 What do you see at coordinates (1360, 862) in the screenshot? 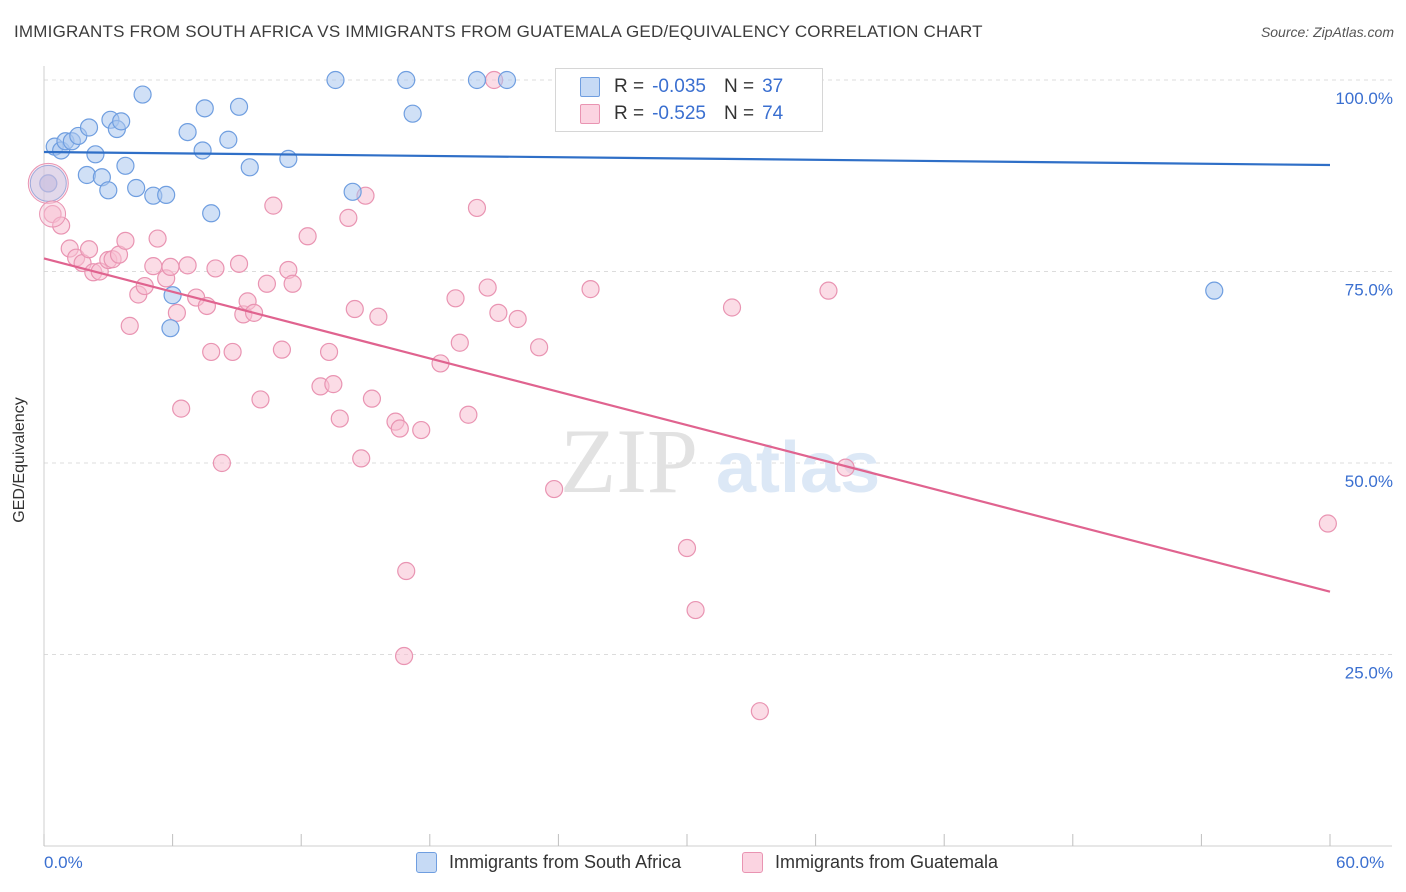
I see `x-tick-label-max: 60.0%` at bounding box center [1360, 862].